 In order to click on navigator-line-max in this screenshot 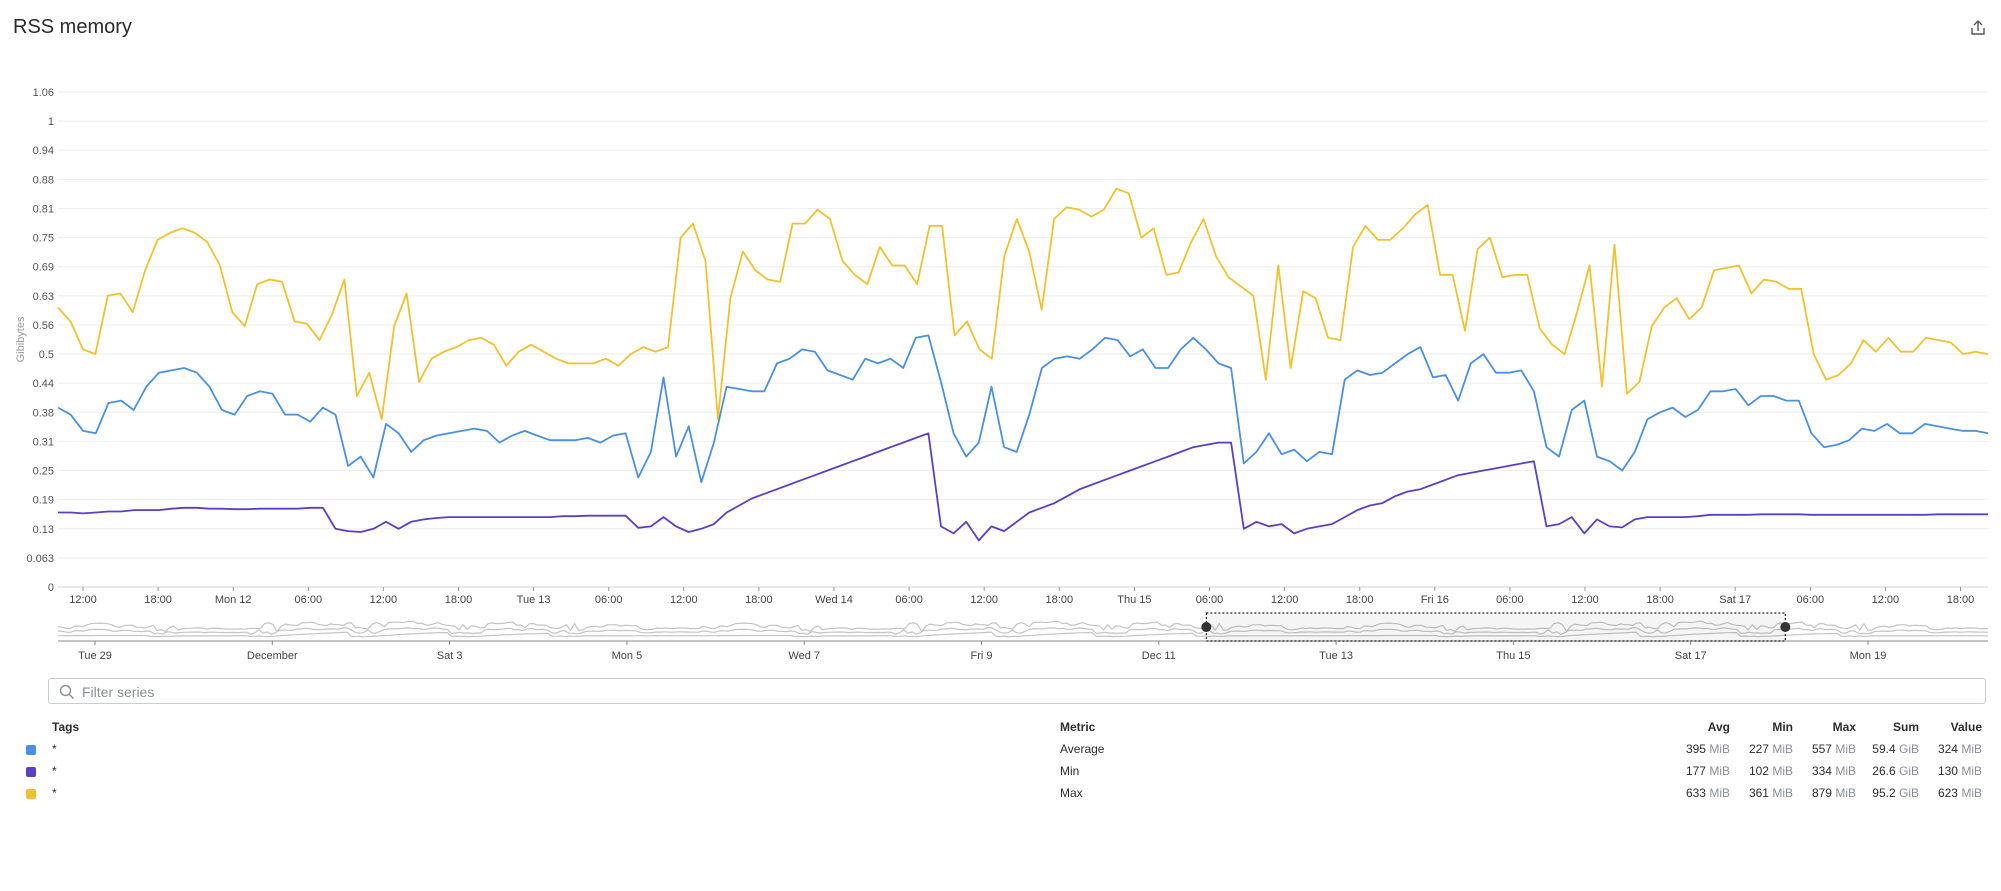, I will do `click(1023, 626)`.